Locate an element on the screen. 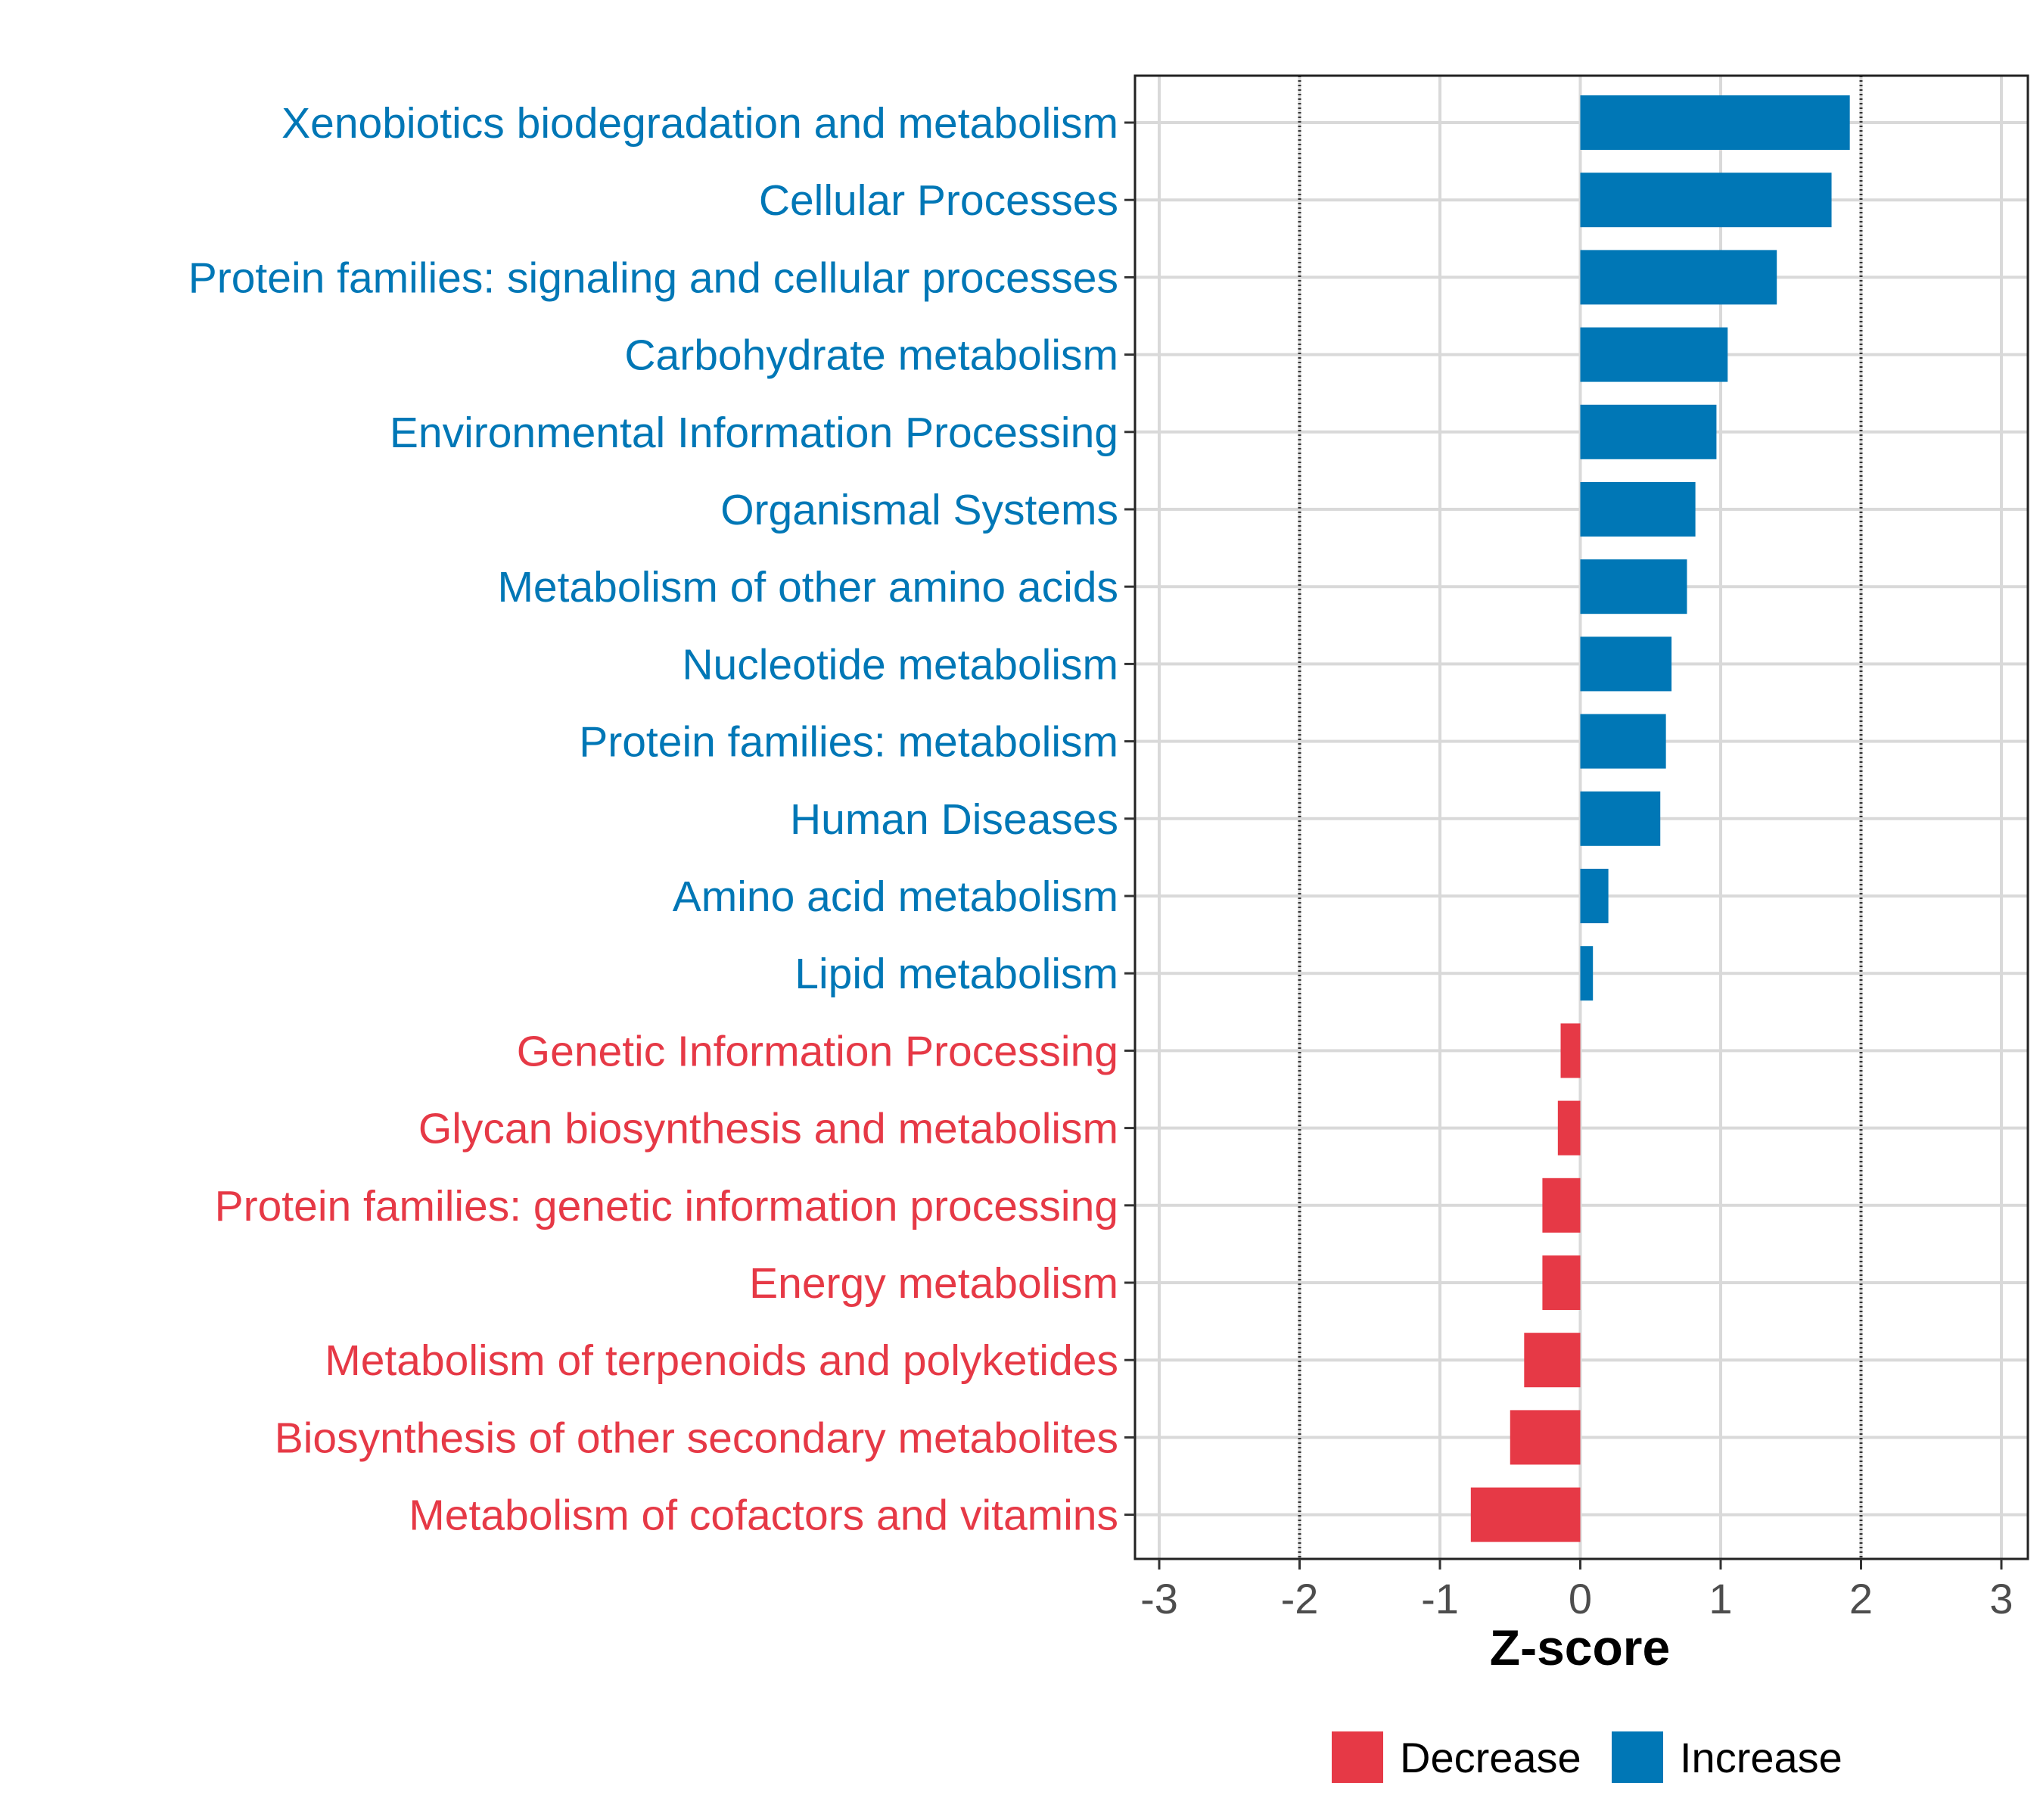 The image size is (2043, 1820). x-axis: -3 -2 -1 0 1 2 3 is located at coordinates (1577, 1590).